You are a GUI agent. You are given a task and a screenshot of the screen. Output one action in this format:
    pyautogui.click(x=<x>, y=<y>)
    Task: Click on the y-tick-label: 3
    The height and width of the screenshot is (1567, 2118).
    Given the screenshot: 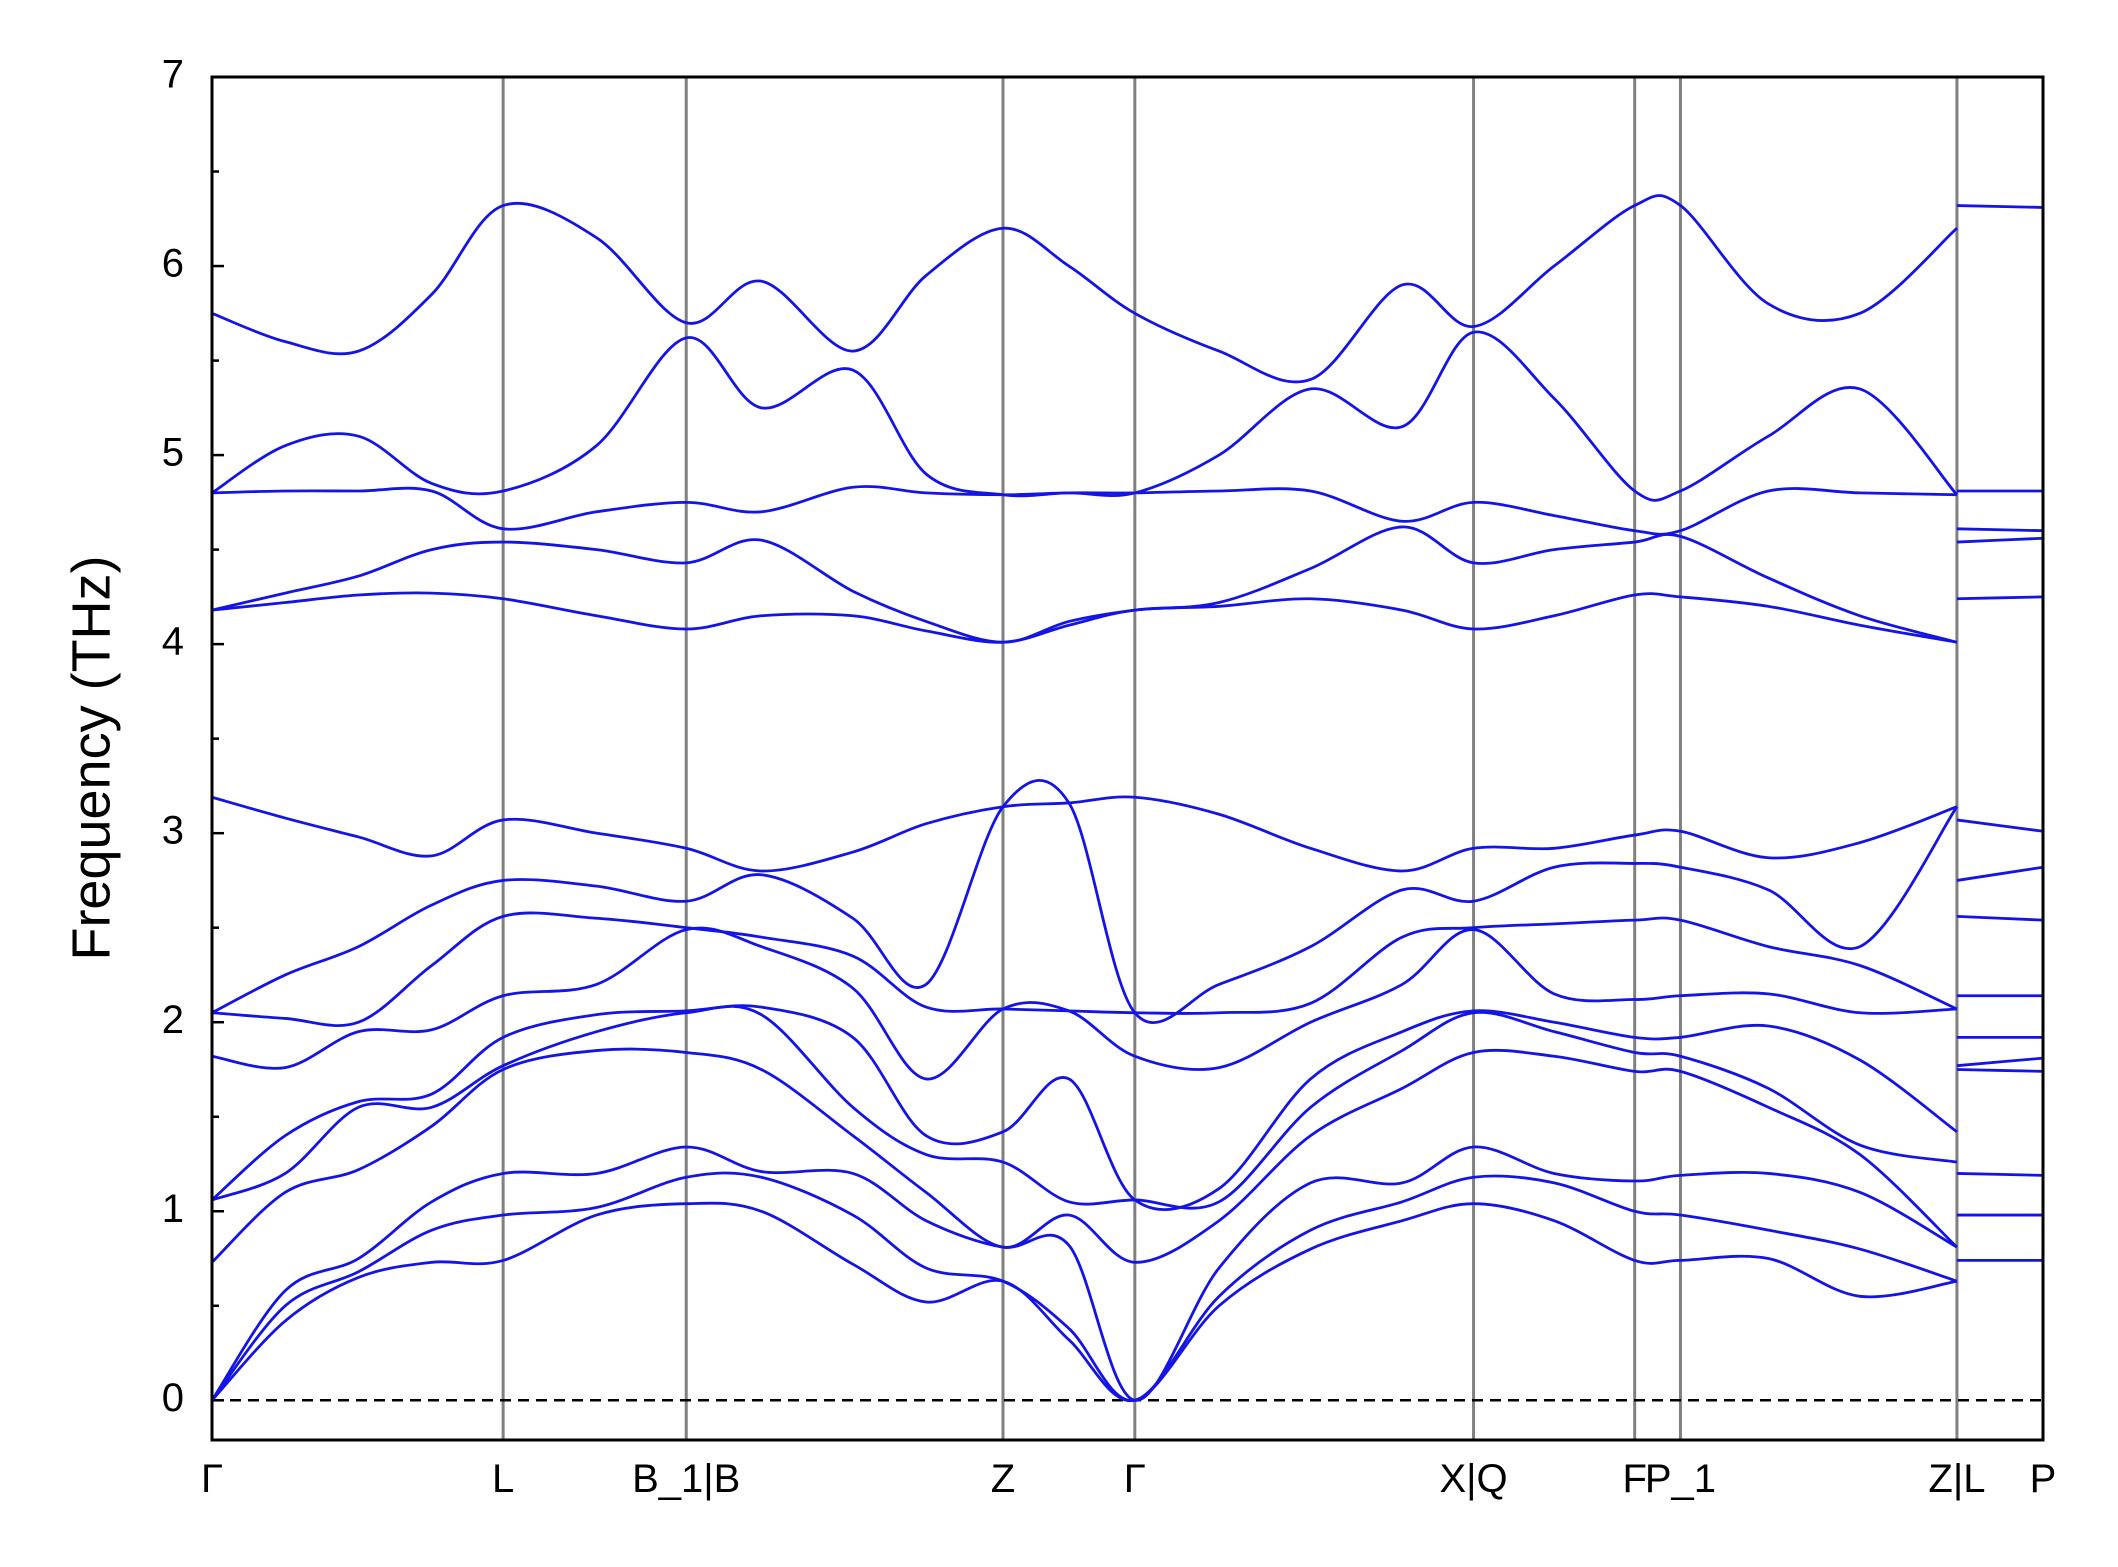 What is the action you would take?
    pyautogui.click(x=173, y=831)
    